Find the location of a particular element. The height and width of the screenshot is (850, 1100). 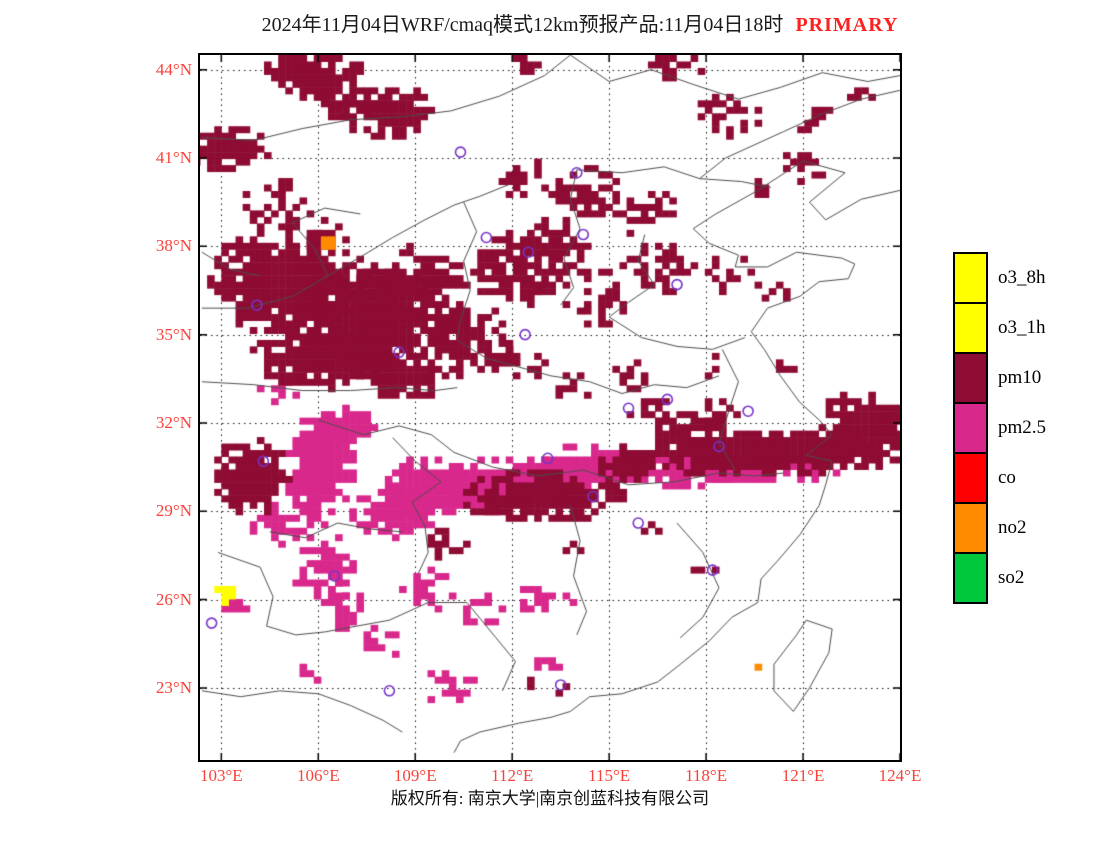

legend-label: o3_1h is located at coordinates (1022, 327).